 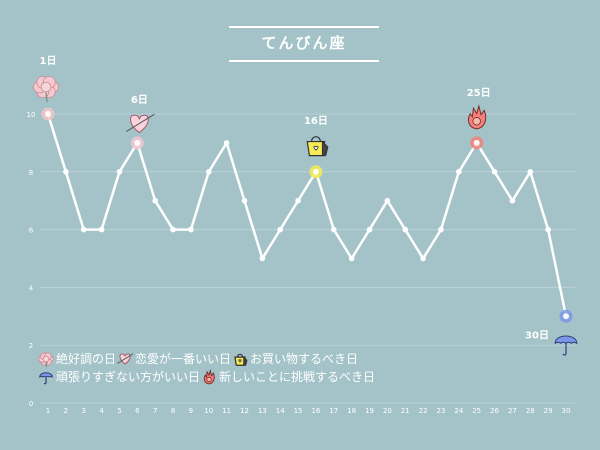 What do you see at coordinates (31, 115) in the screenshot?
I see `y-tick-label: 10` at bounding box center [31, 115].